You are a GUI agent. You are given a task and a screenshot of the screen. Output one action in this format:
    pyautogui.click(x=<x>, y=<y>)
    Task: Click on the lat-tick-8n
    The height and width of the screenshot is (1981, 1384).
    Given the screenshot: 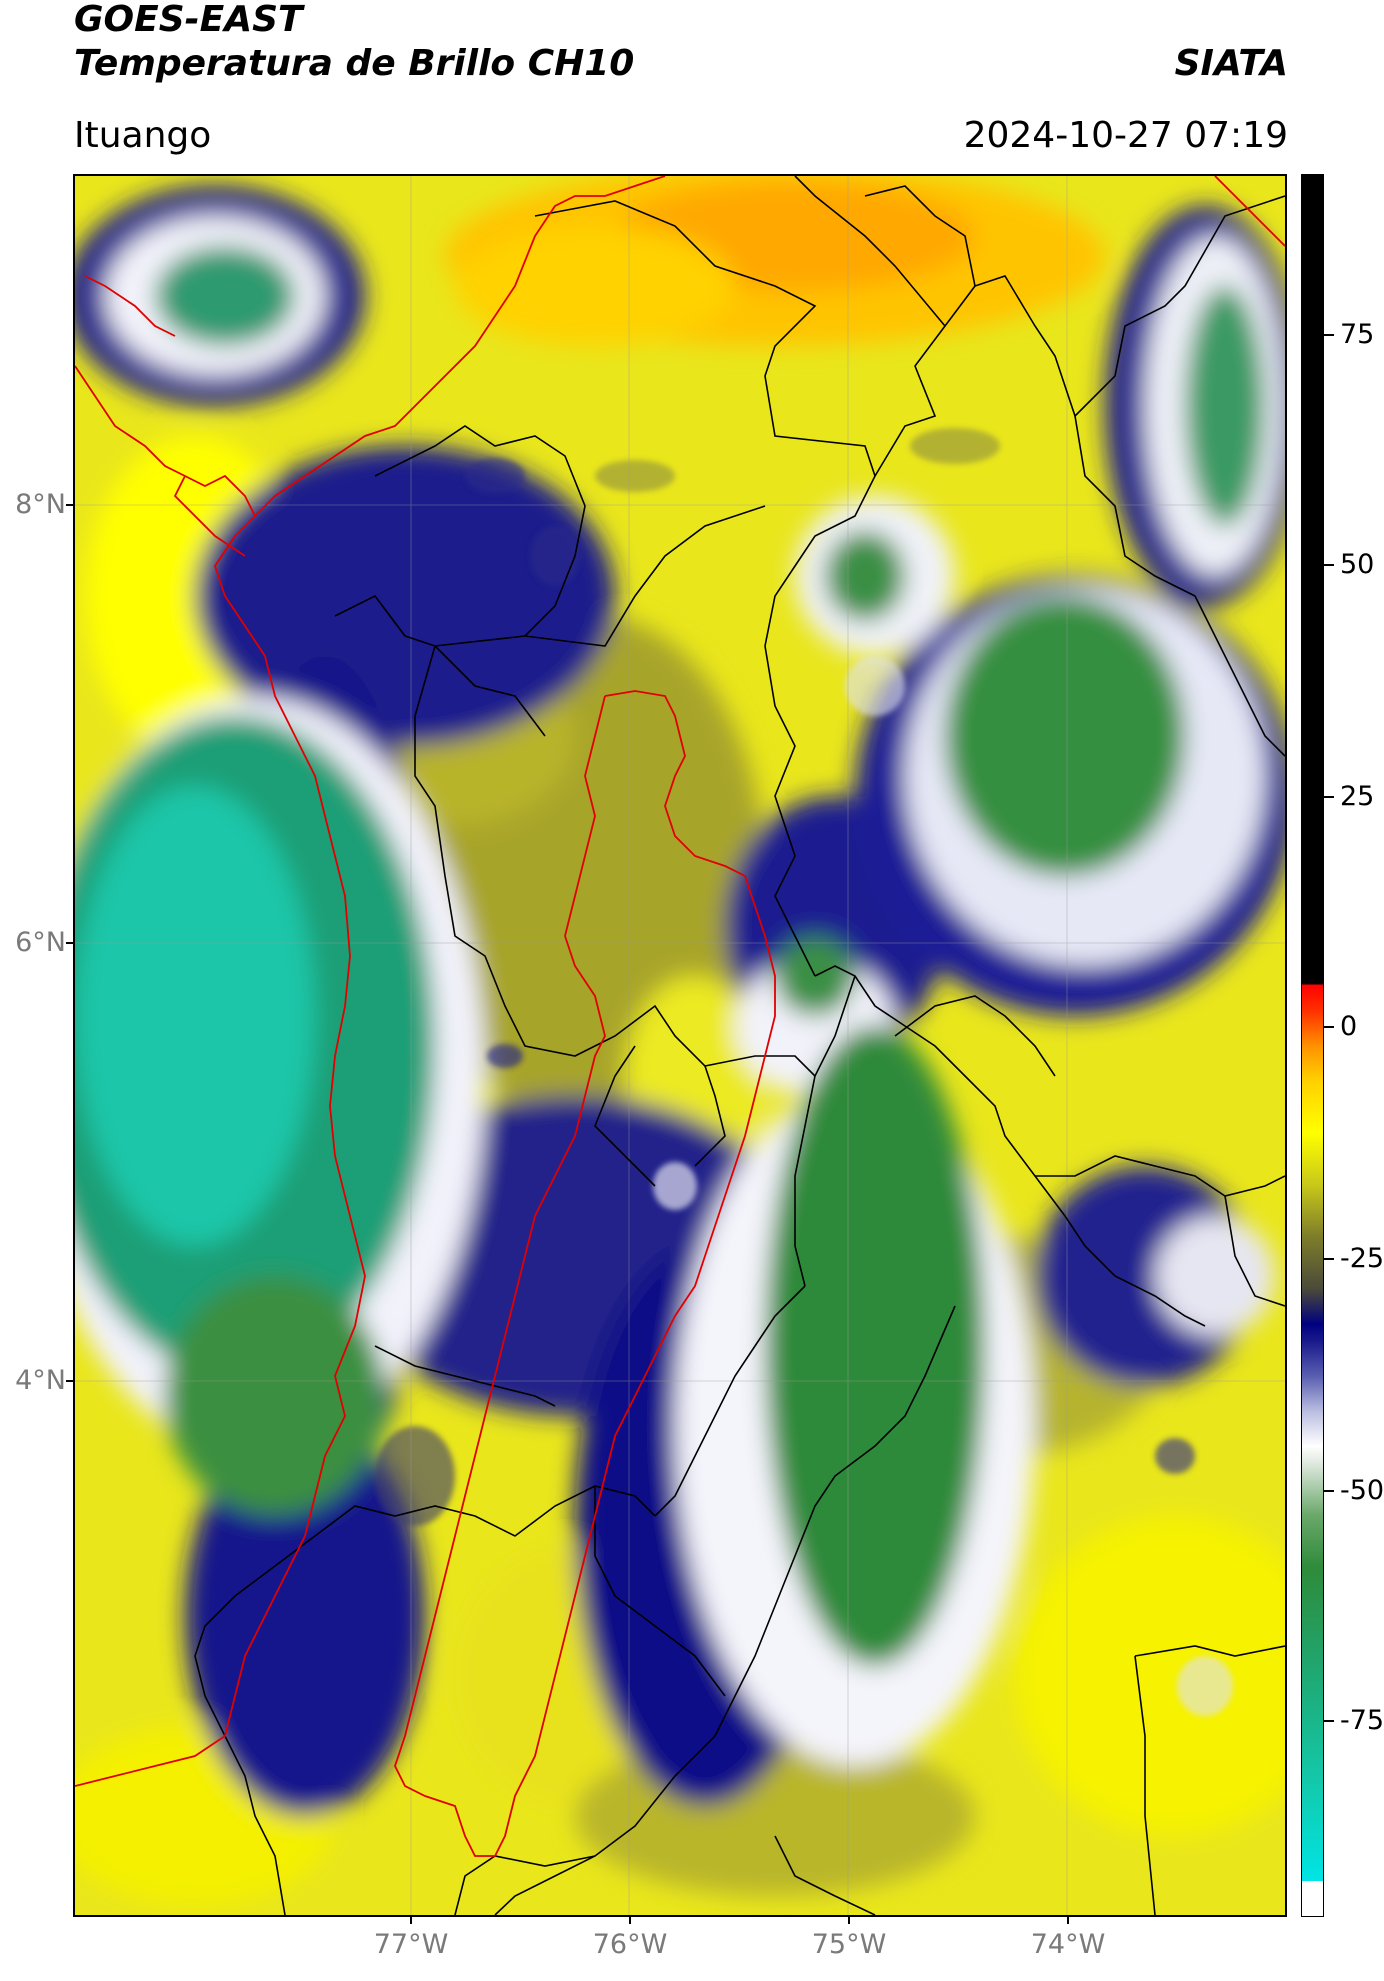 What is the action you would take?
    pyautogui.click(x=69, y=505)
    